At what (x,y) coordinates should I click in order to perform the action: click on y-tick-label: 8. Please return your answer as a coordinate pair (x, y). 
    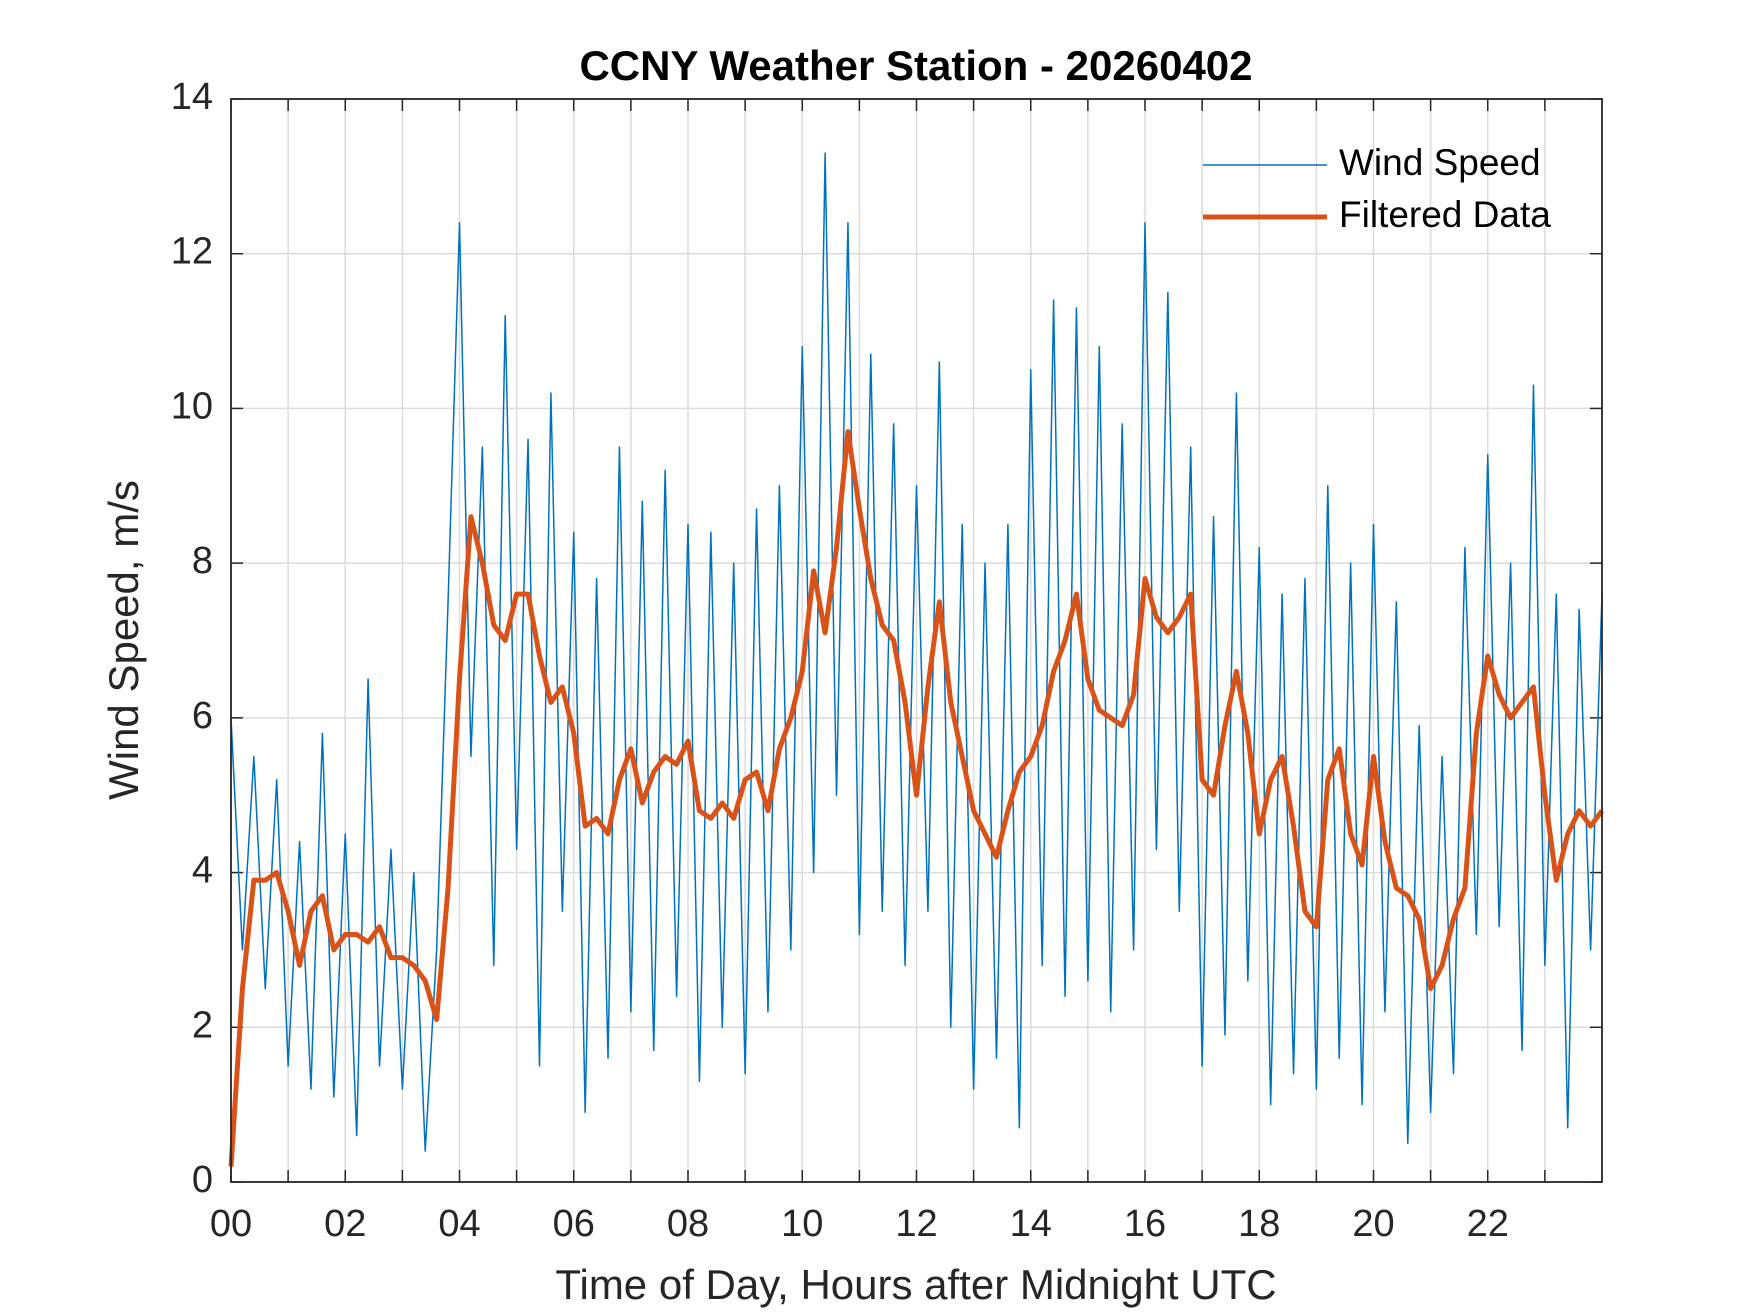
    Looking at the image, I should click on (202, 561).